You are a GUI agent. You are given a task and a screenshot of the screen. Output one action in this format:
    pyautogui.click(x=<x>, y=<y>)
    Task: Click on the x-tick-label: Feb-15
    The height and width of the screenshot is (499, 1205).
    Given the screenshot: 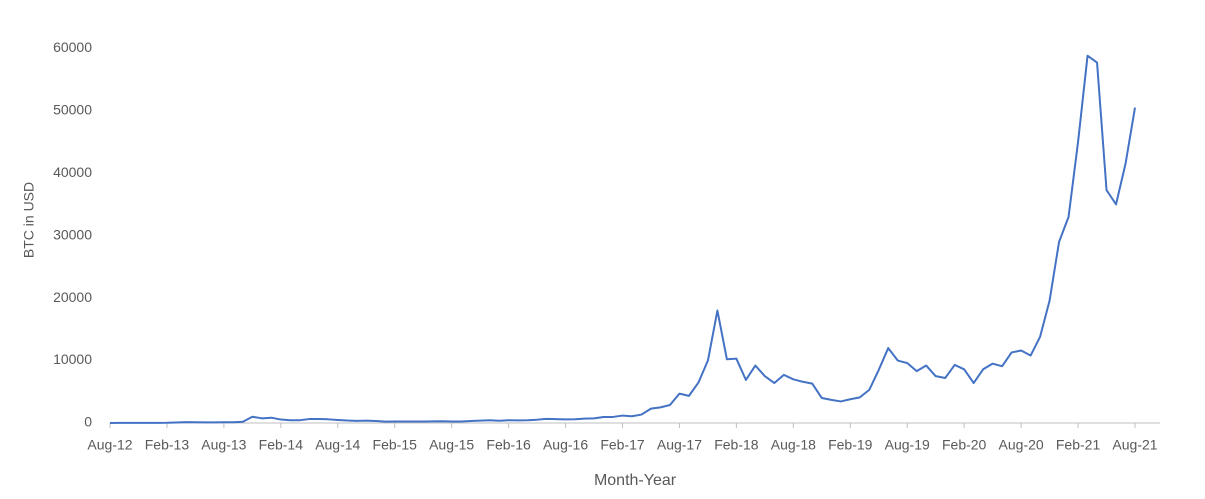 What is the action you would take?
    pyautogui.click(x=395, y=445)
    